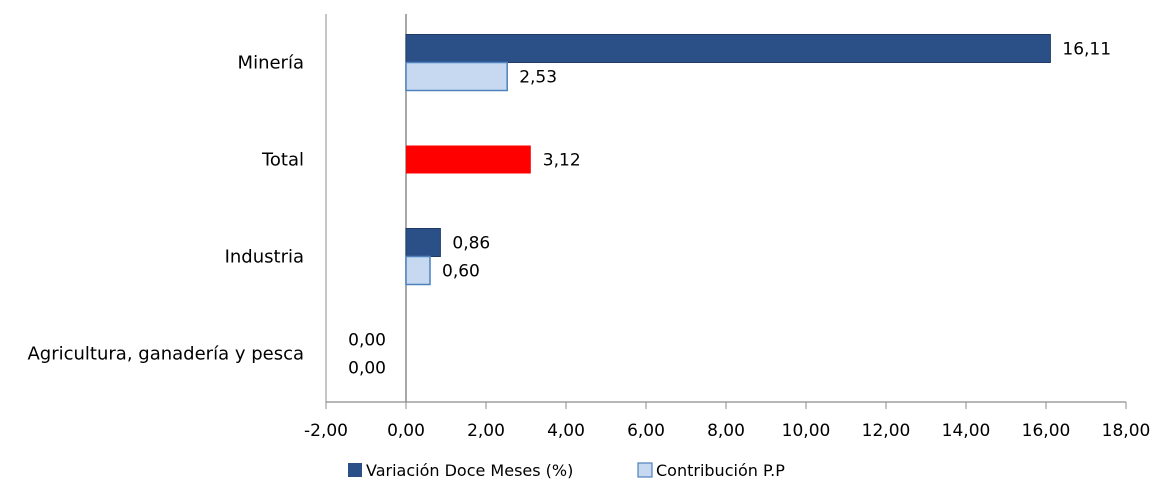 This screenshot has width=1153, height=493. Describe the element at coordinates (468, 159) in the screenshot. I see `bar-total` at that location.